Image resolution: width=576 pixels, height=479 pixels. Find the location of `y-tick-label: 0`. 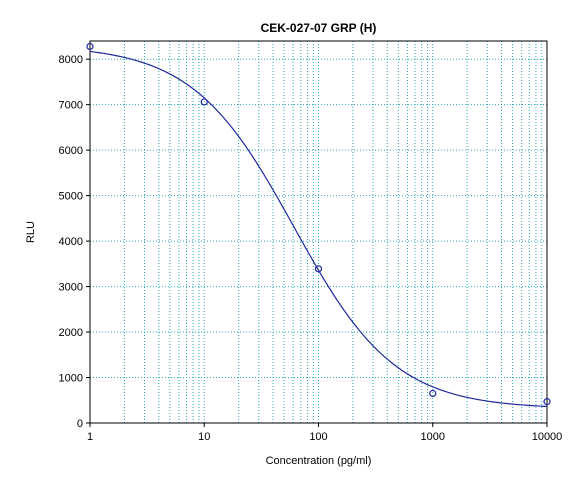

y-tick-label: 0 is located at coordinates (80, 424).